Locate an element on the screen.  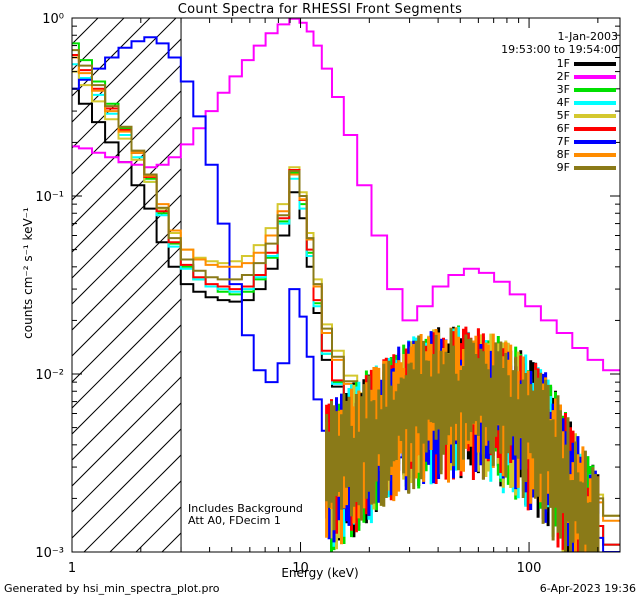
y-tick-label: 10⁰ is located at coordinates (53, 19).